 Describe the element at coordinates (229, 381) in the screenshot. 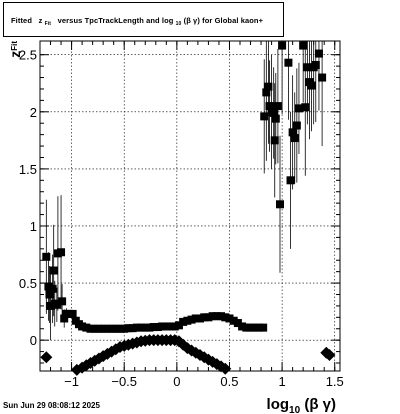

I see `x-tick-label: 0.5` at that location.